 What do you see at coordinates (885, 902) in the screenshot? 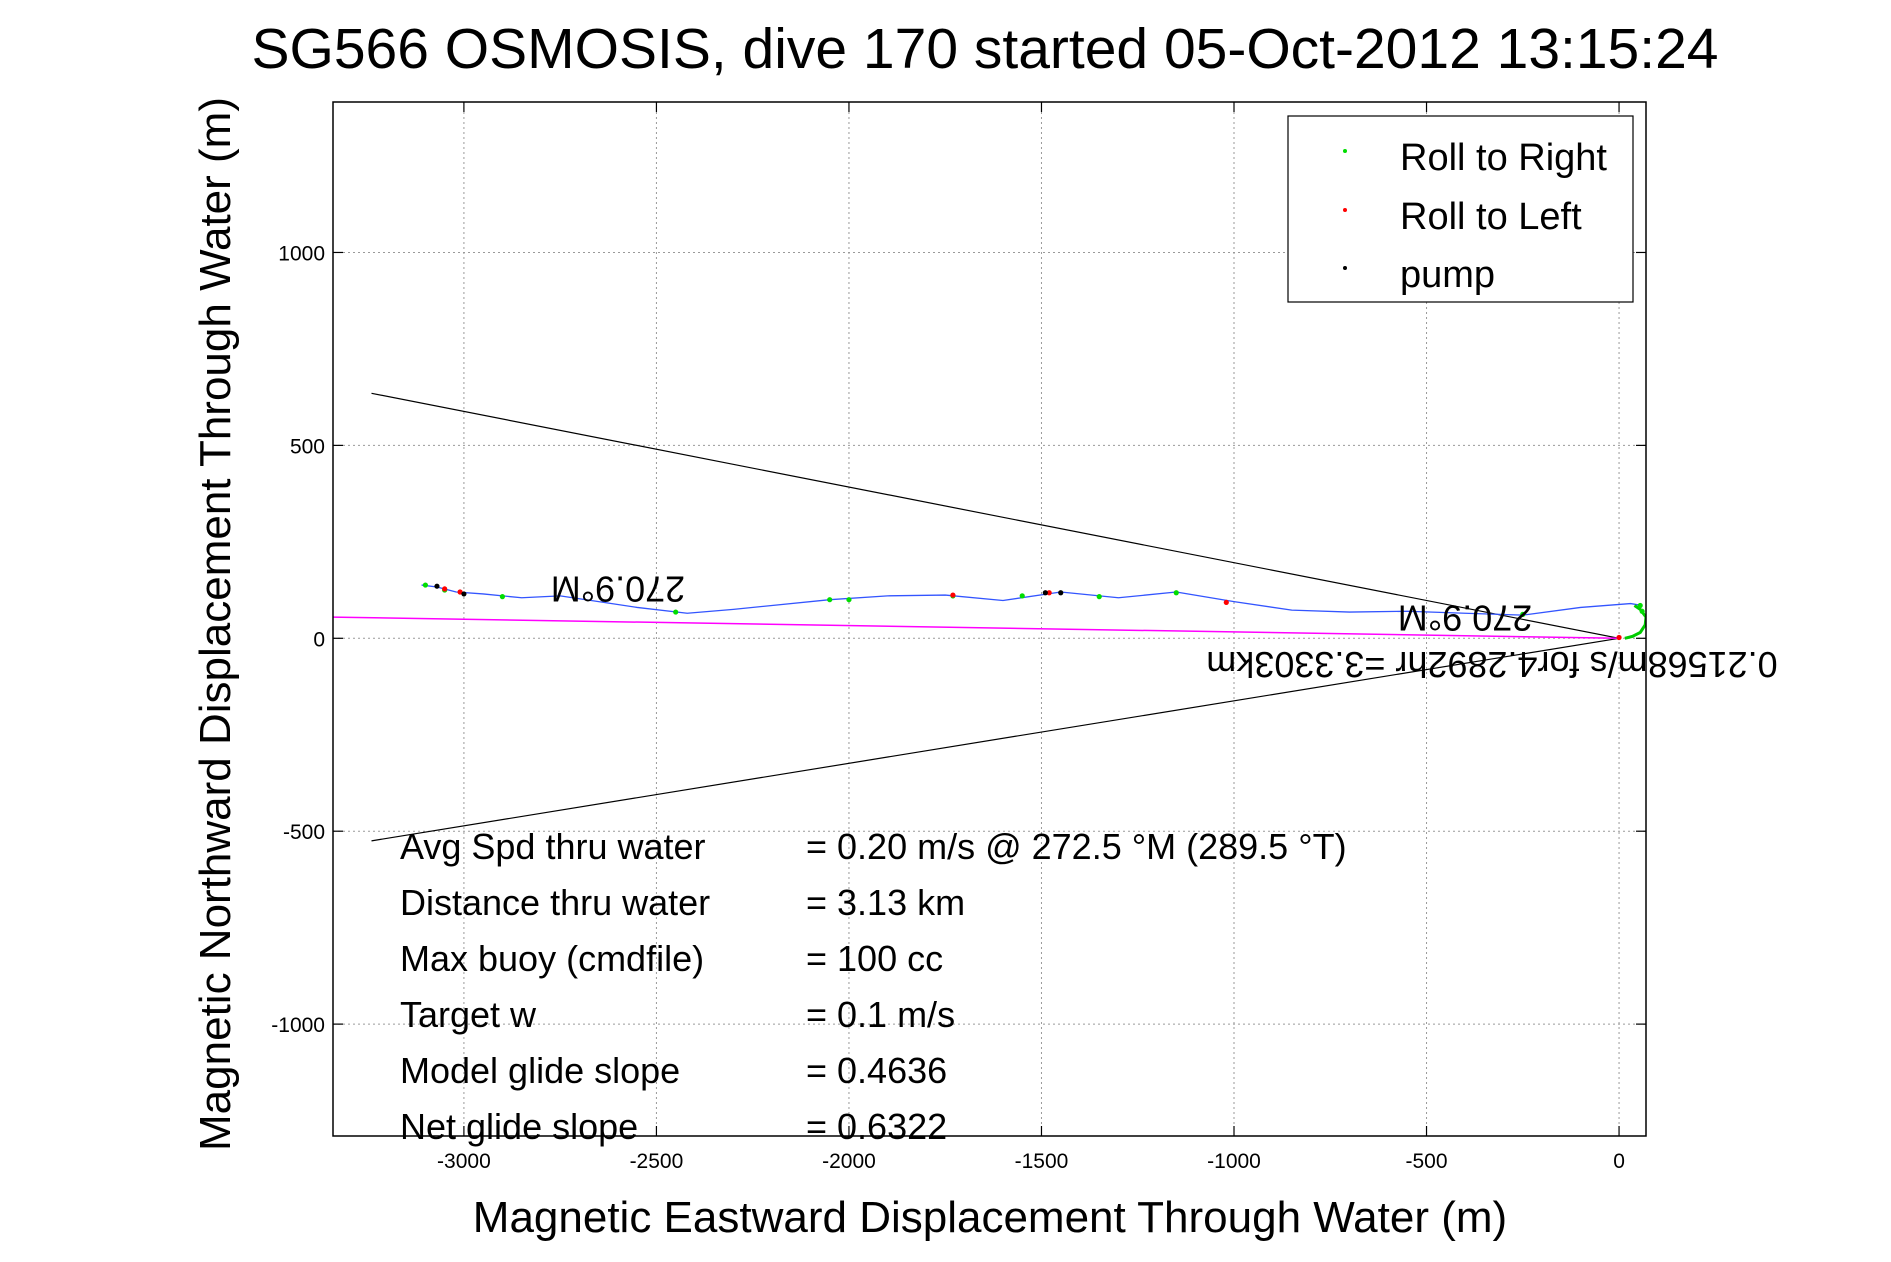
I see `stat-value-distance: = 3.13 km` at bounding box center [885, 902].